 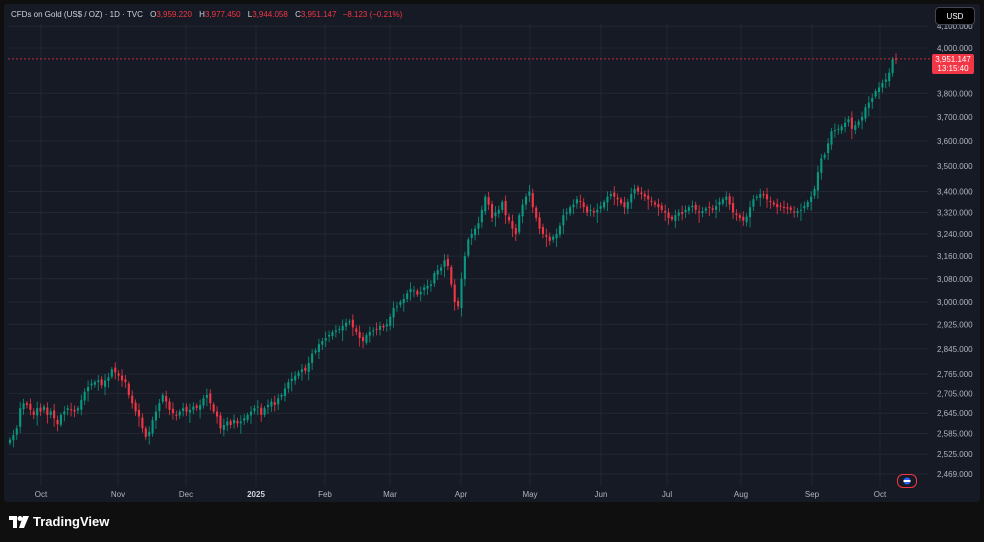 What do you see at coordinates (955, 302) in the screenshot?
I see `price-tick-label: 3,000.000` at bounding box center [955, 302].